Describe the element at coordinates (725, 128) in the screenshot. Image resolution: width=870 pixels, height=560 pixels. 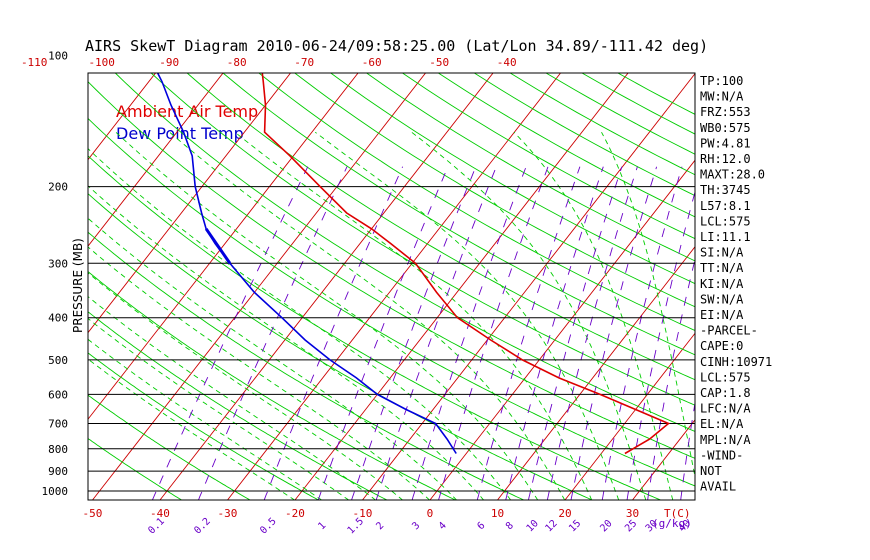
I see `stats-panel-entry: WB0:575` at that location.